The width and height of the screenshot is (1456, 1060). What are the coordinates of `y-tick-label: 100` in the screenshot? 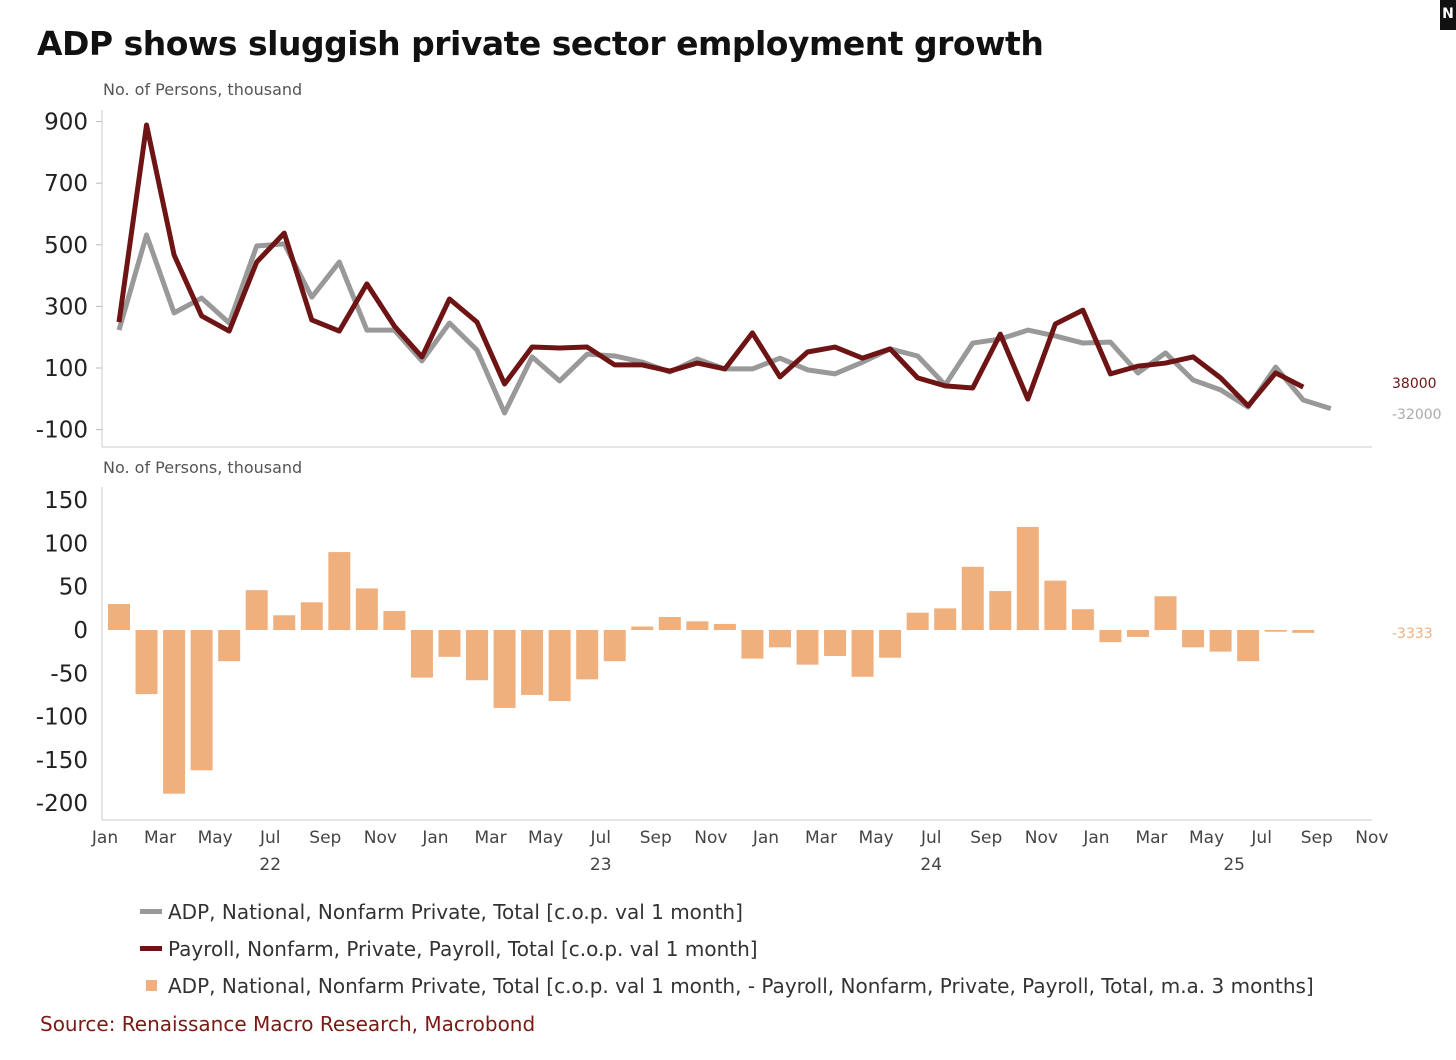 It's located at (66, 544).